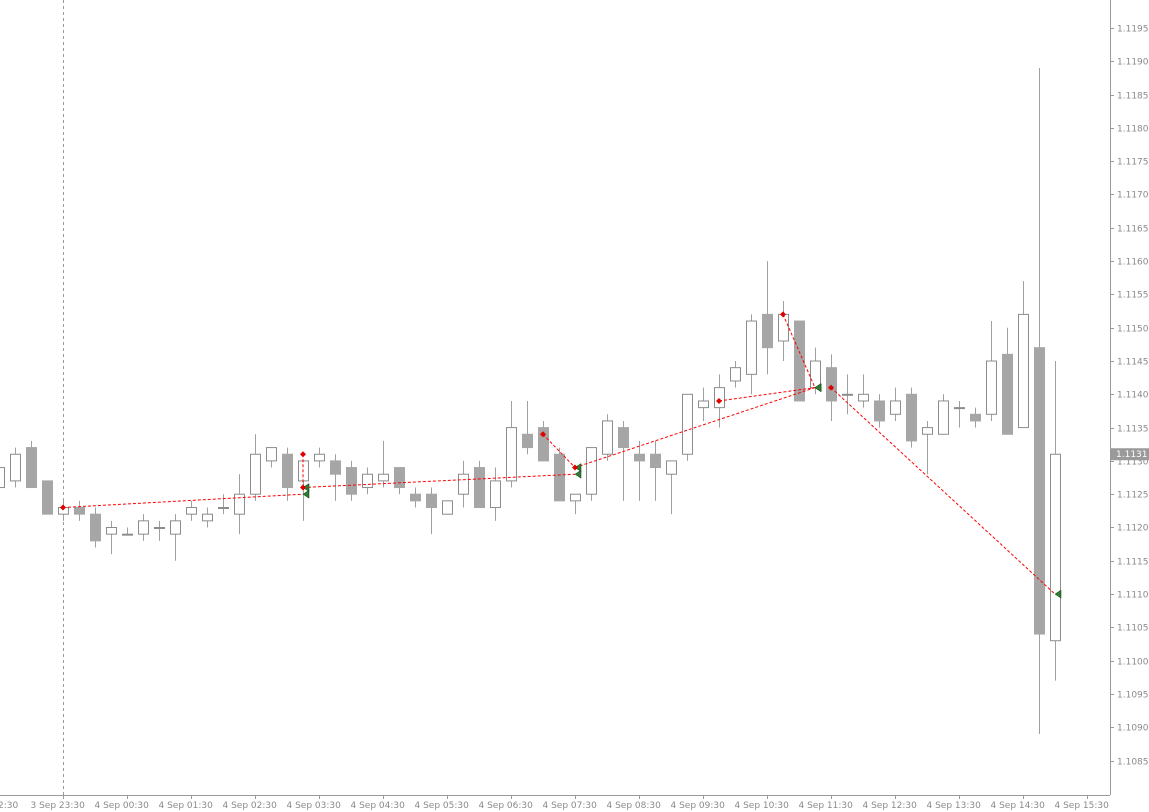  Describe the element at coordinates (1133, 263) in the screenshot. I see `price-tick-label: 1.1160` at that location.